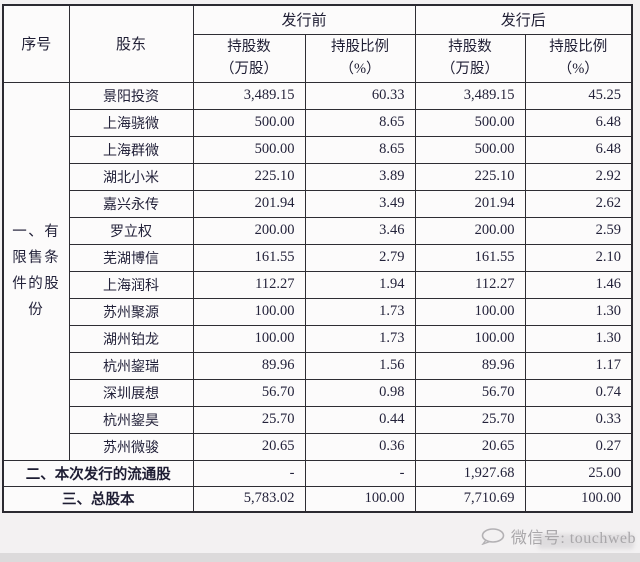  I want to click on shareholder-name-cell: 苏州微骏, so click(131, 446).